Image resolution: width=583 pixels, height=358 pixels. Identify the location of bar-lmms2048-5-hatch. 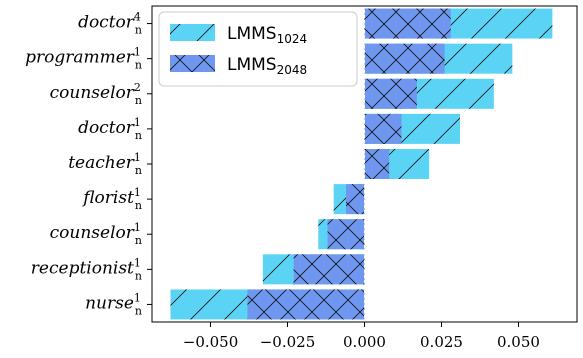
(355, 199).